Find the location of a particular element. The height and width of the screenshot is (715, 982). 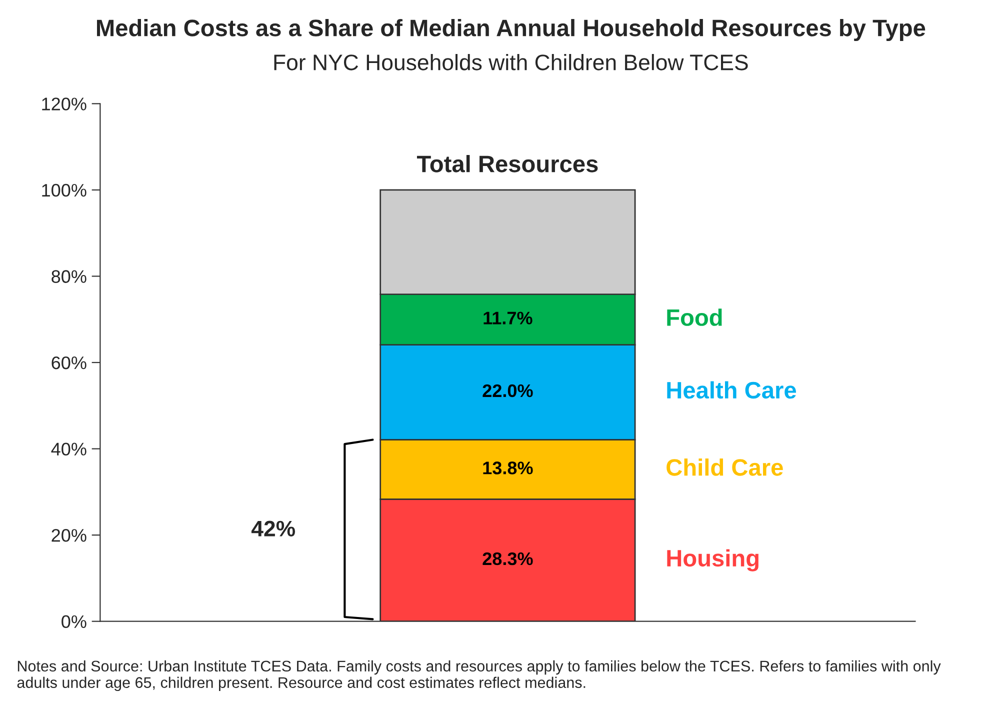

y-tick-label: 120% is located at coordinates (64, 104).